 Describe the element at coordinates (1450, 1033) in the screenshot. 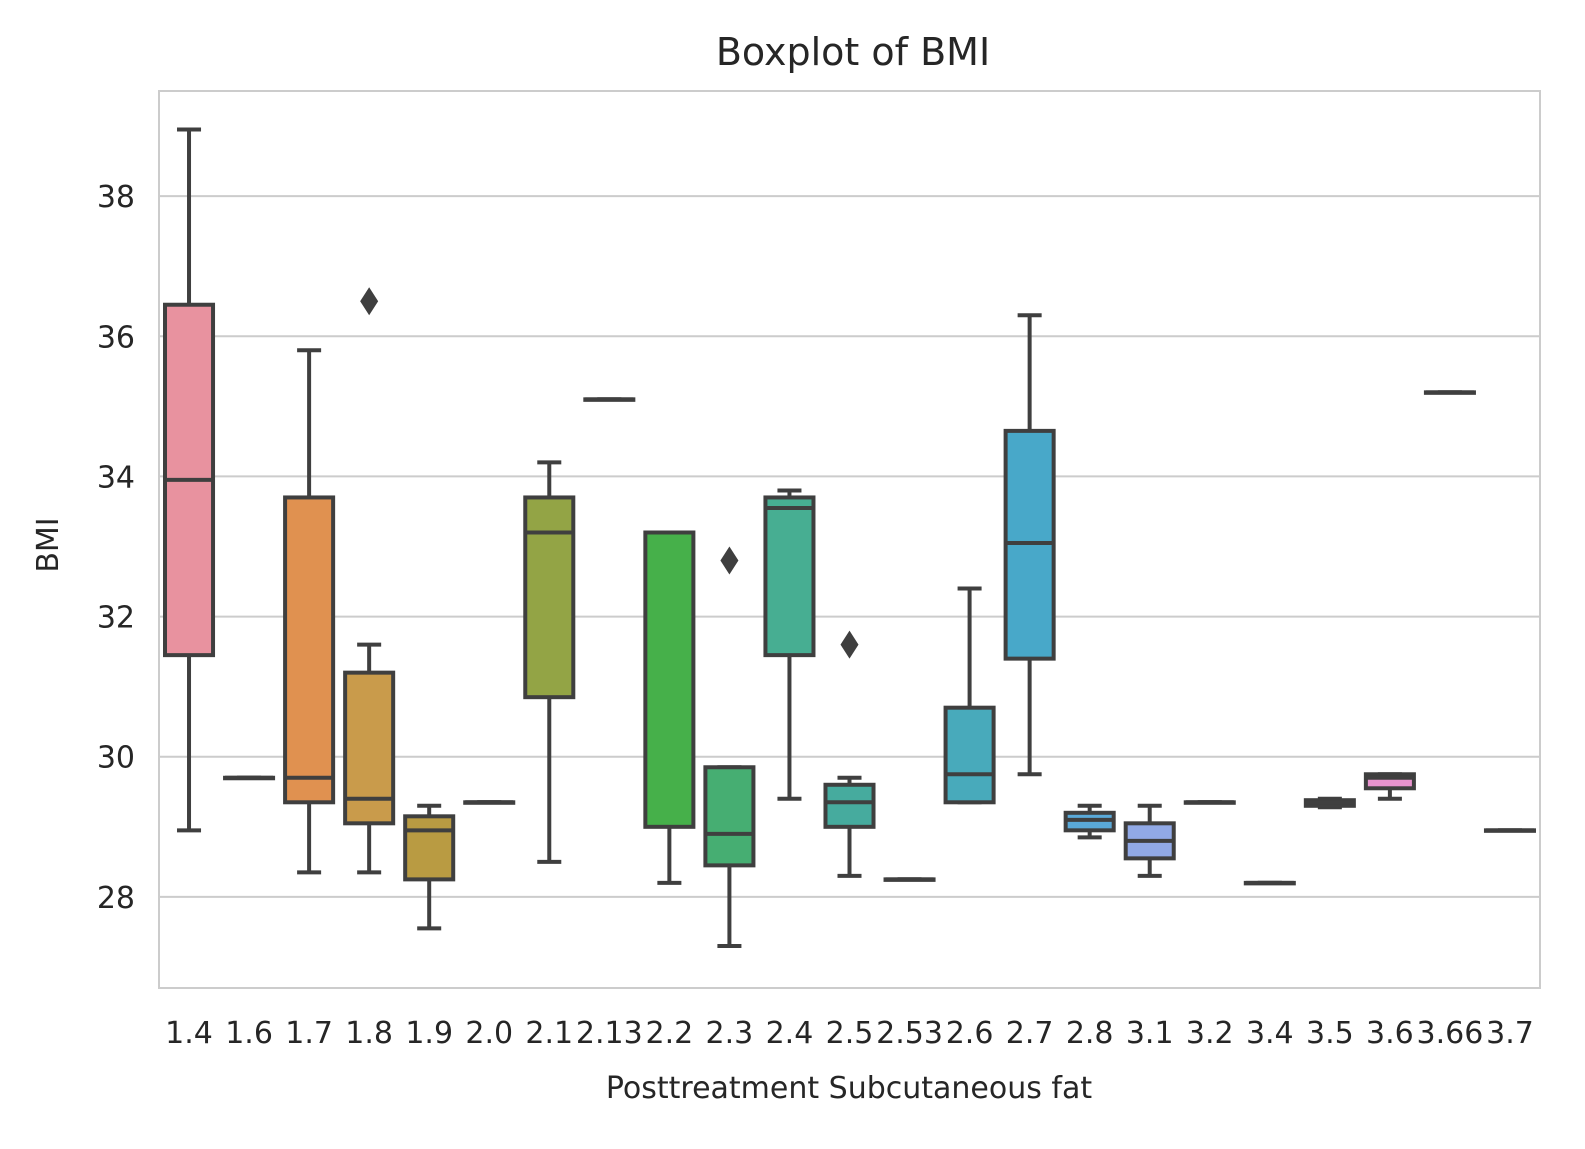

I see `x-tick-label-3.66: 3.66` at that location.